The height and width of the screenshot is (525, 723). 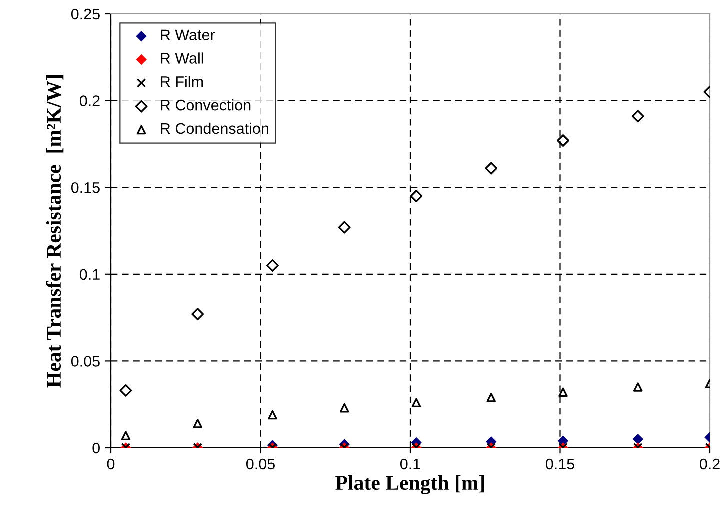 What do you see at coordinates (55, 232) in the screenshot?
I see `y-axis-title: Heat Transfer Resistance [m²K/W]` at bounding box center [55, 232].